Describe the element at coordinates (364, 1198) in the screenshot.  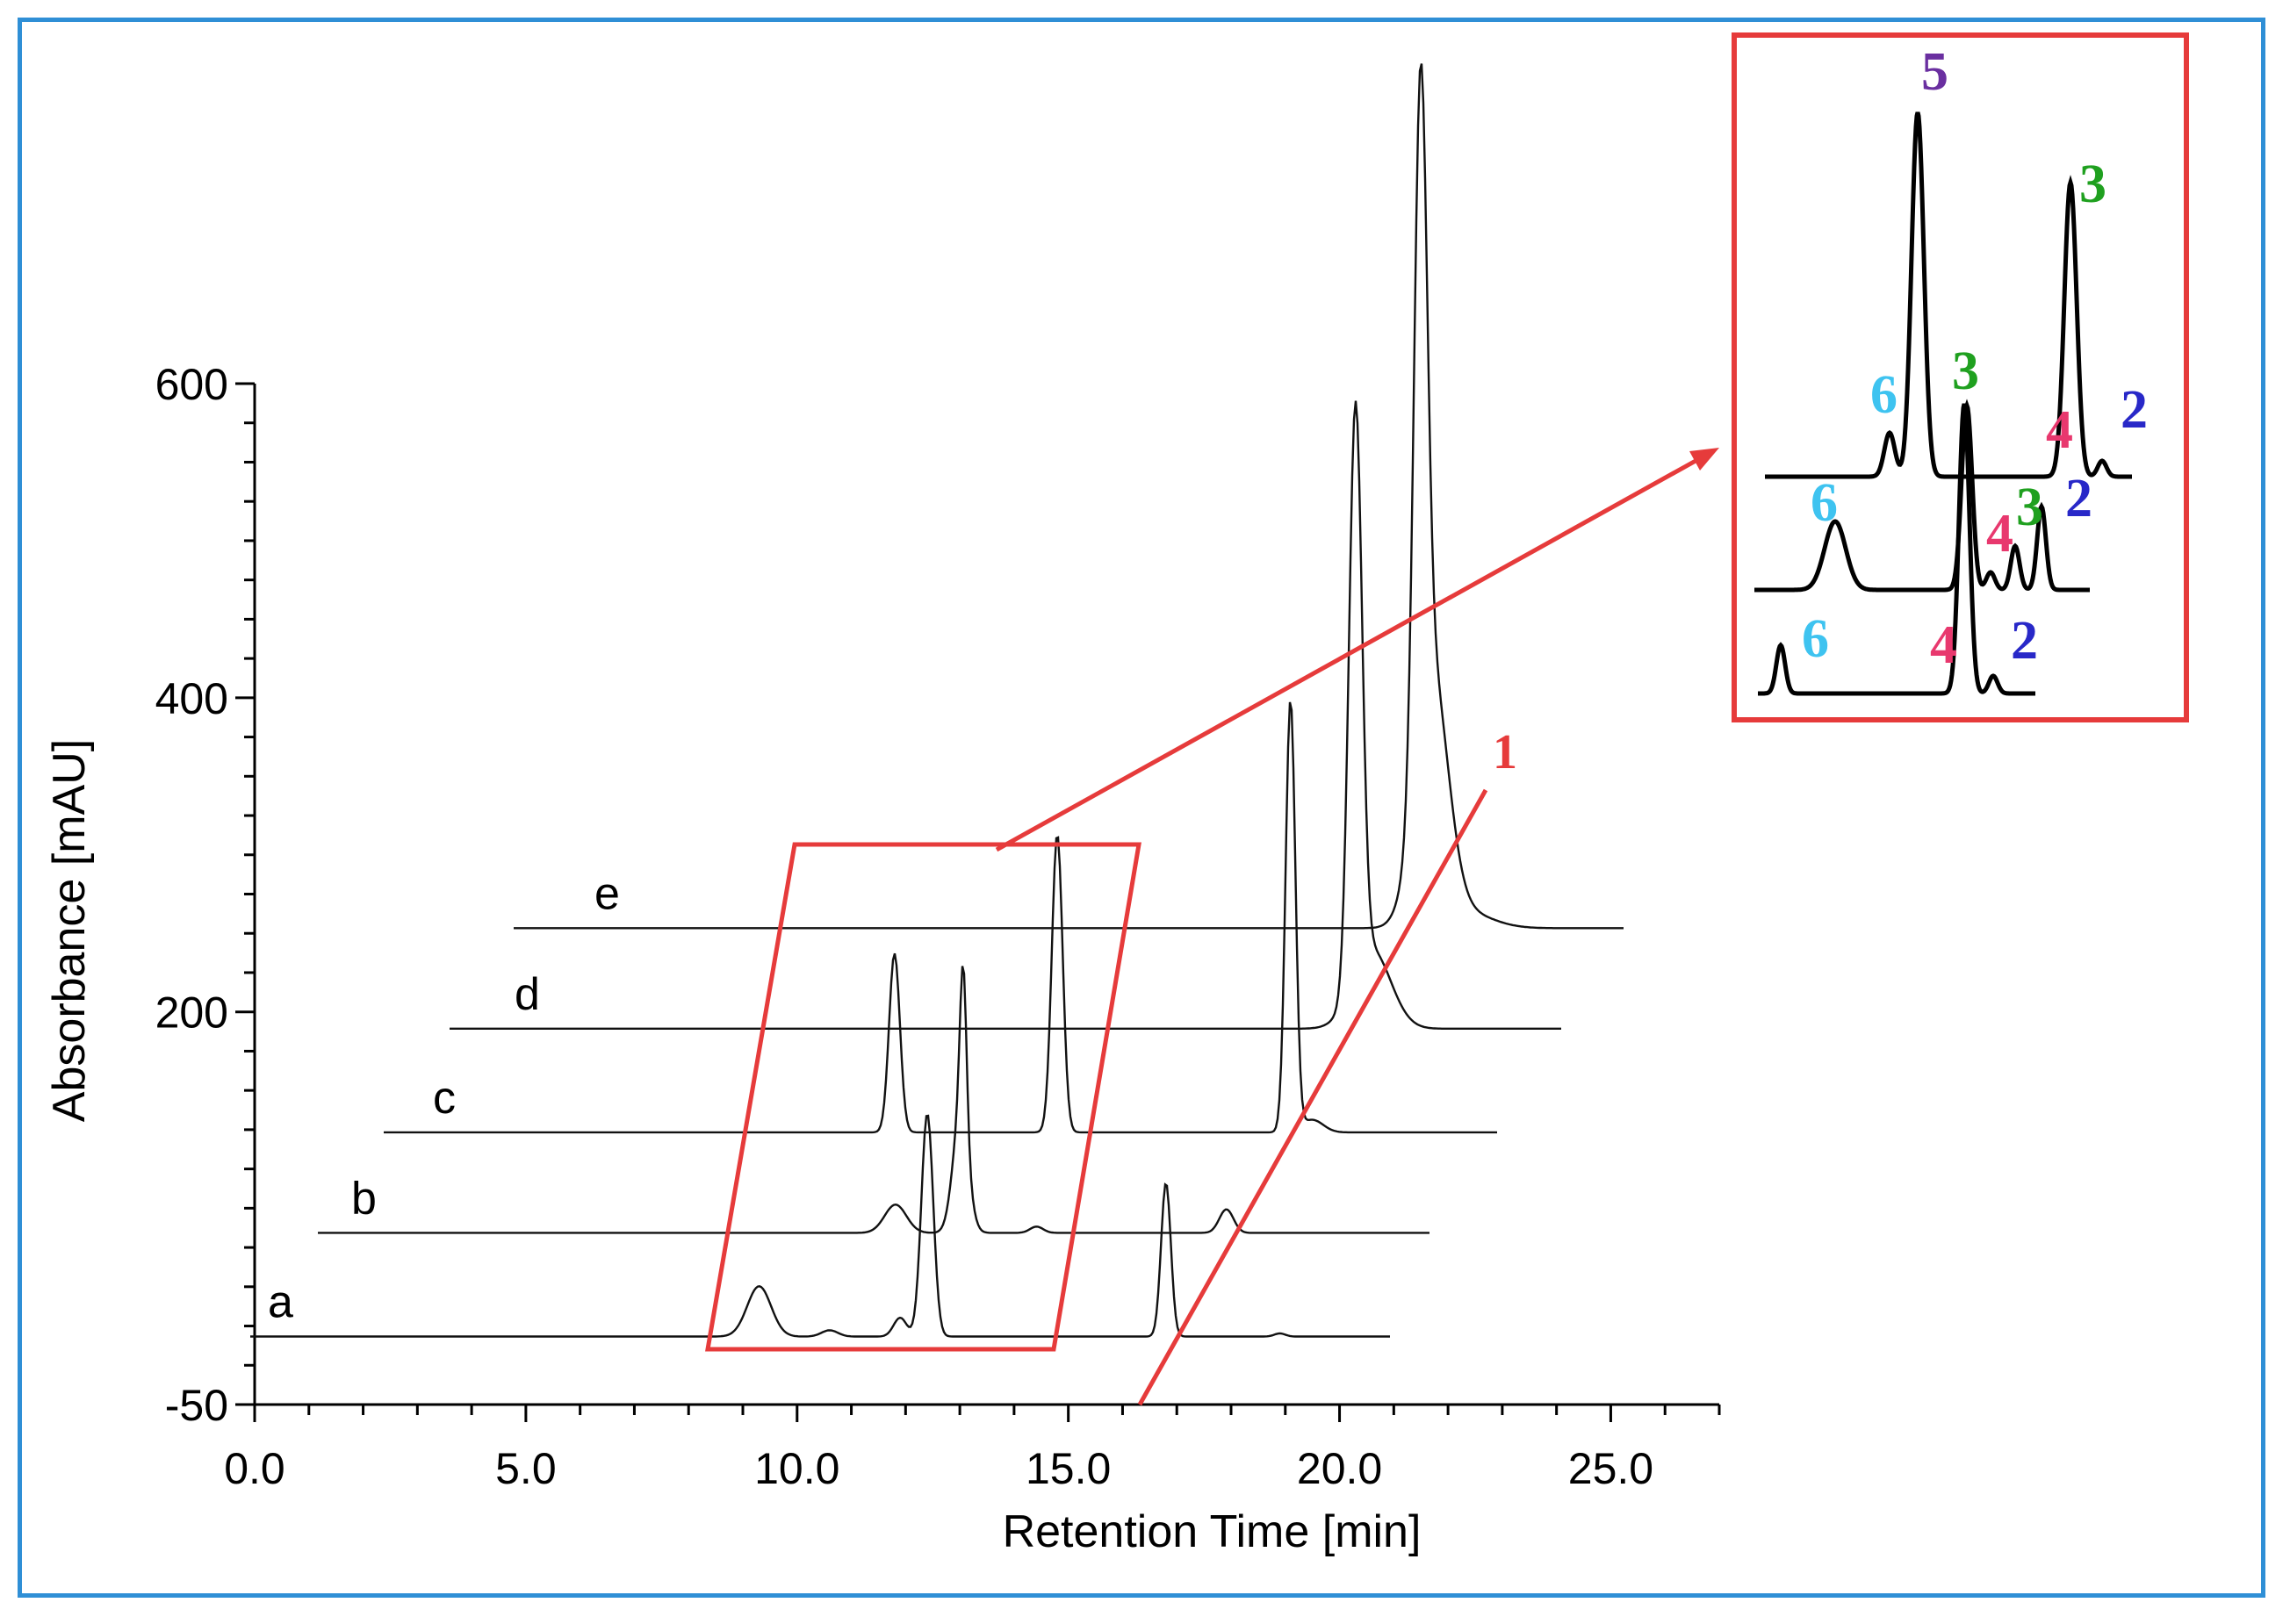
I see `trace-label-b: b` at that location.